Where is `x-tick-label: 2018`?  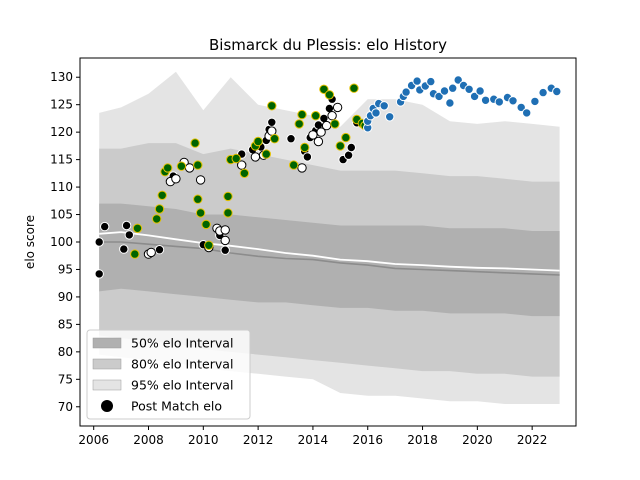 x-tick-label: 2018 is located at coordinates (422, 440).